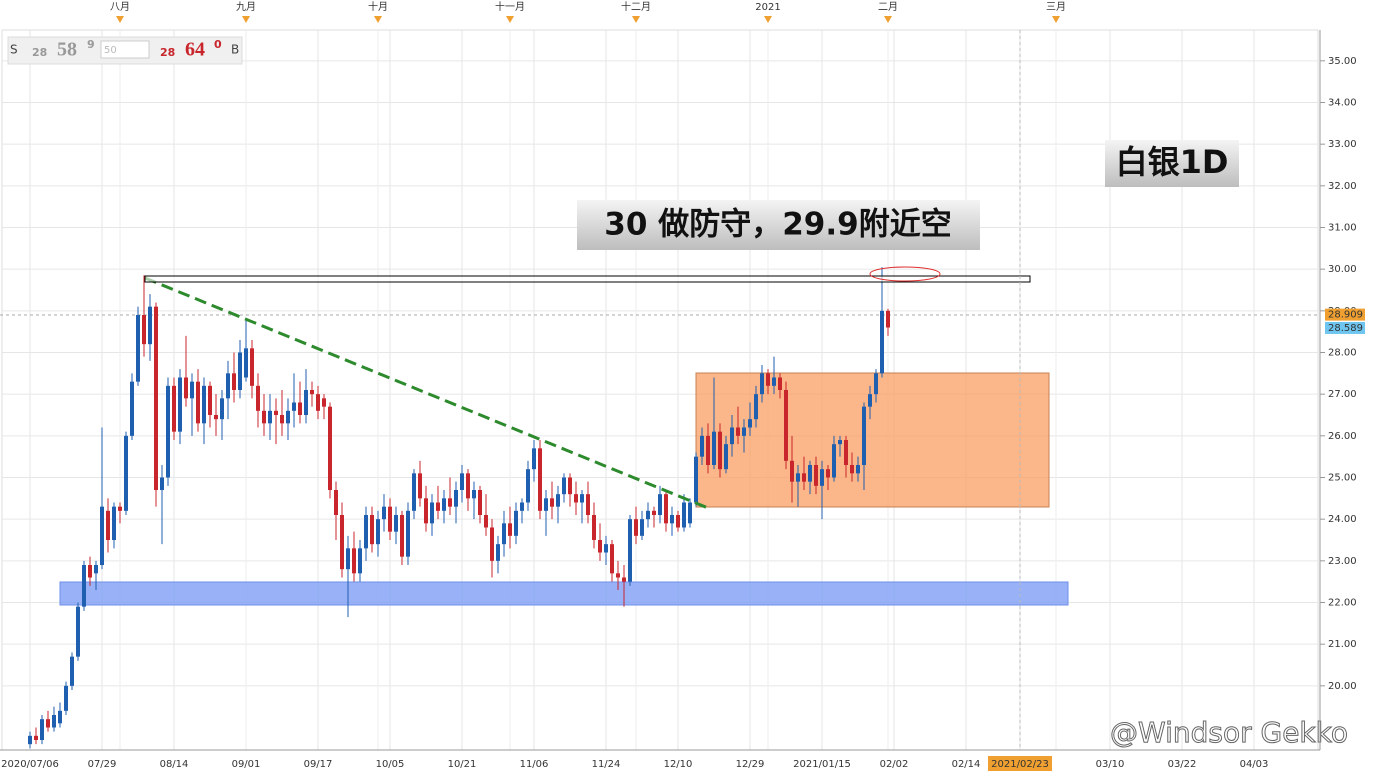 This screenshot has width=1376, height=776. I want to click on y-tick-label: 27.00, so click(1342, 394).